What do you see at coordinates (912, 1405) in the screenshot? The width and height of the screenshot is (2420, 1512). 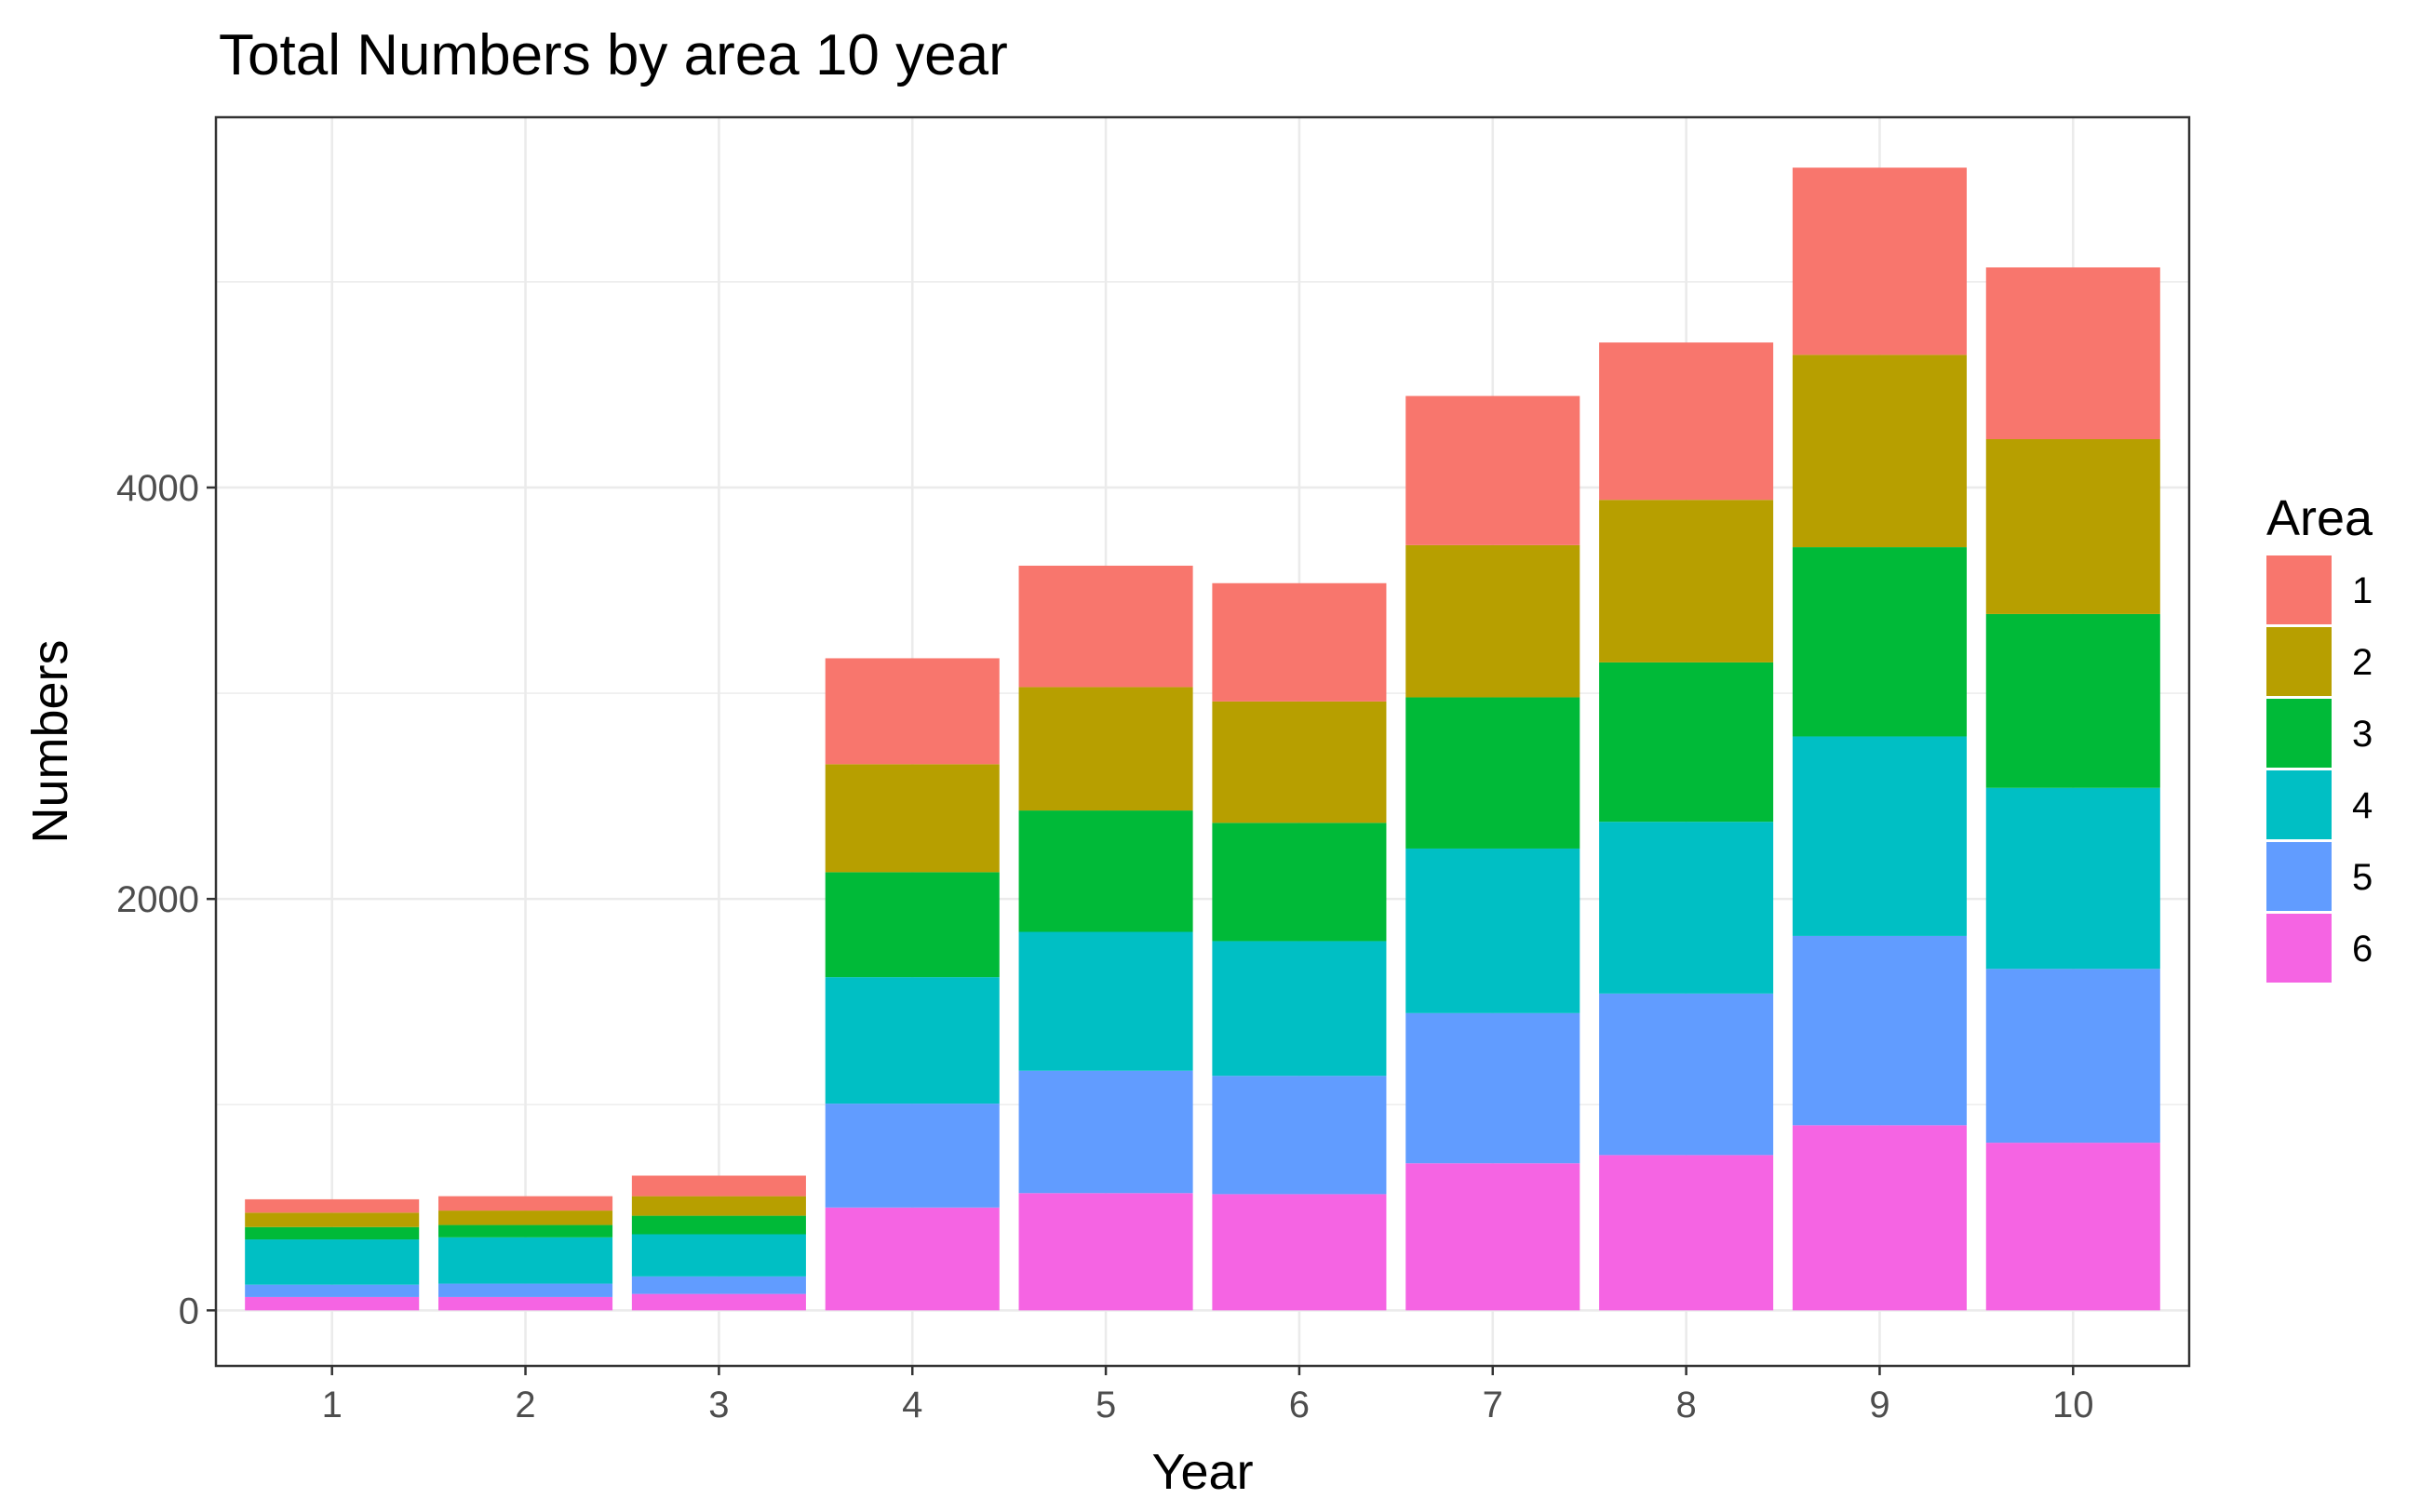 I see `x-tick-label: 4` at bounding box center [912, 1405].